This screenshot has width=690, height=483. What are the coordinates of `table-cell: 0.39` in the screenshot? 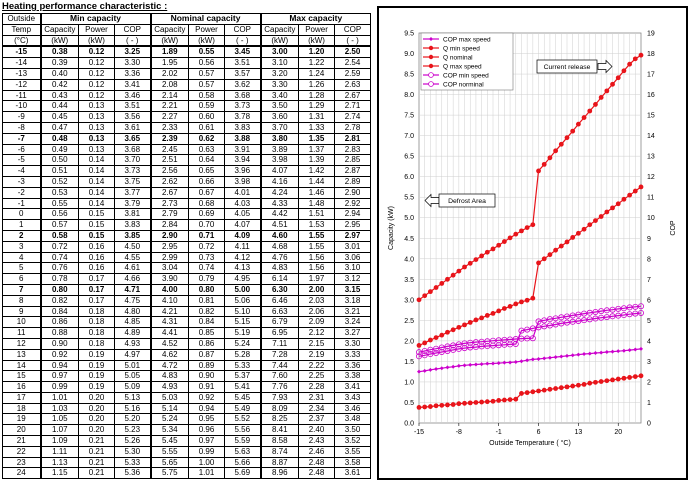 It's located at (59, 63).